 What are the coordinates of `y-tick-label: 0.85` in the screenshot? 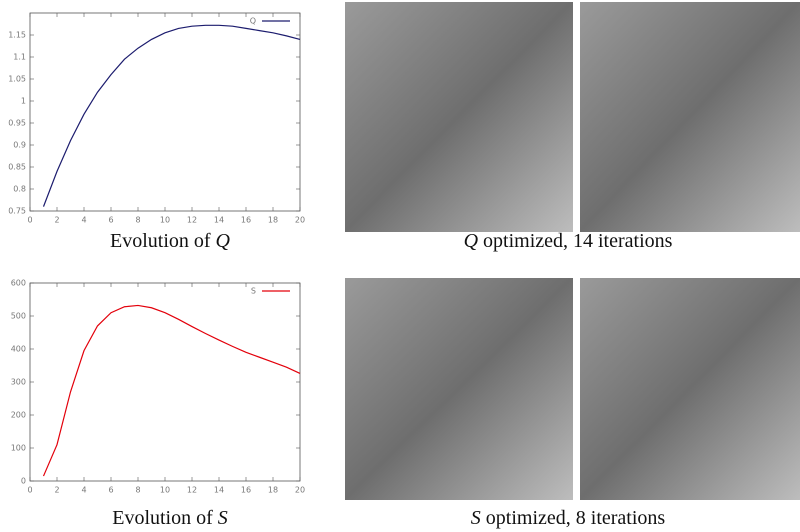 It's located at (17, 167).